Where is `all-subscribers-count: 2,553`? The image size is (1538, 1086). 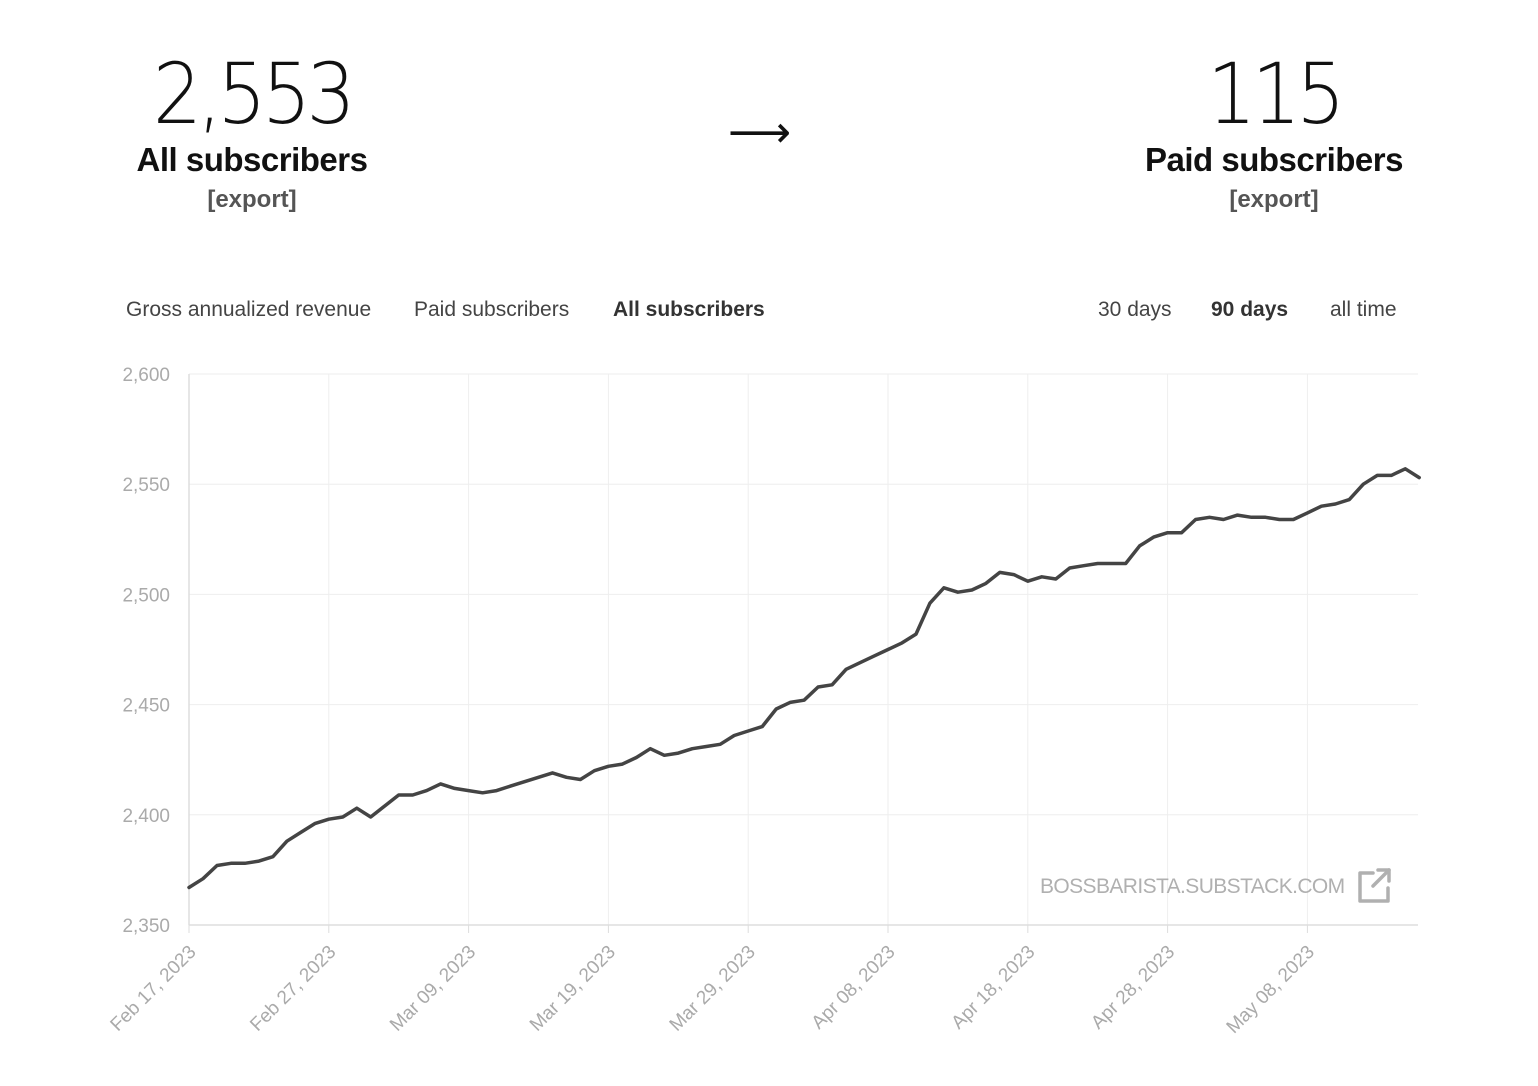
all-subscribers-count: 2,553 is located at coordinates (254, 94).